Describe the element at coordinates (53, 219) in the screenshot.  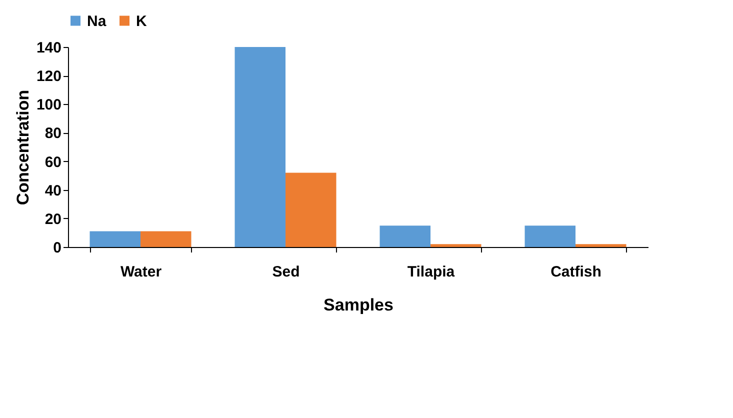
I see `y-tick-label: 20` at that location.